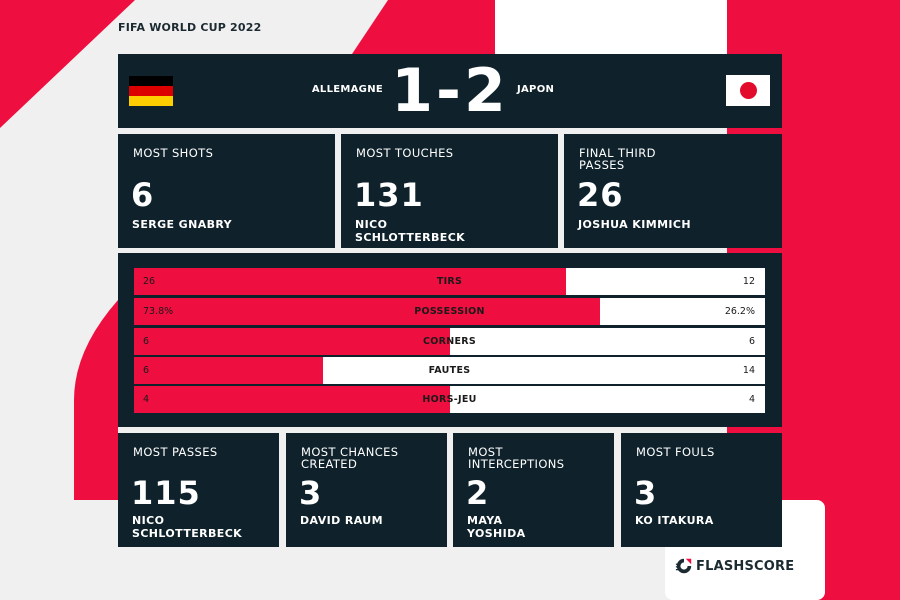 This screenshot has height=600, width=900. I want to click on stat-bar-away-value: 4, so click(751, 399).